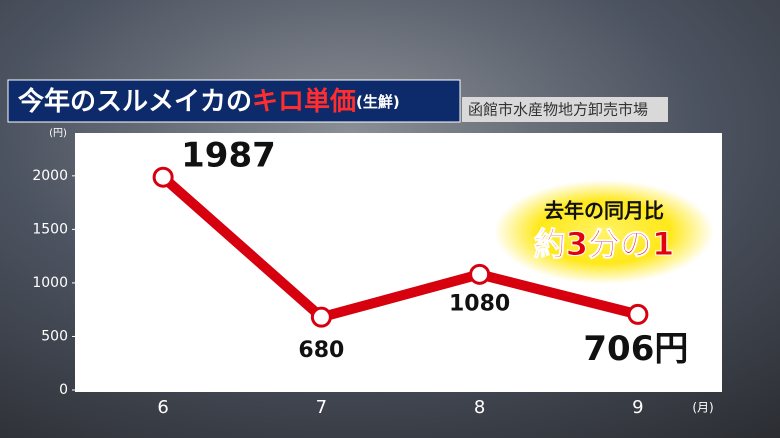  Describe the element at coordinates (162, 407) in the screenshot. I see `x-tick-label: 6` at that location.